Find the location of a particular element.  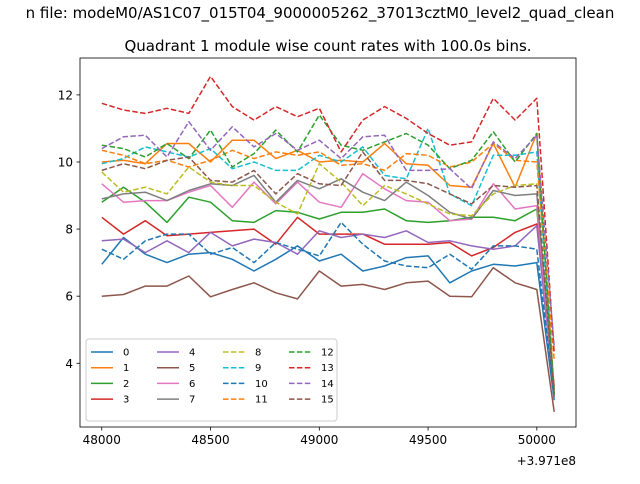

legend-box is located at coordinates (211, 380).